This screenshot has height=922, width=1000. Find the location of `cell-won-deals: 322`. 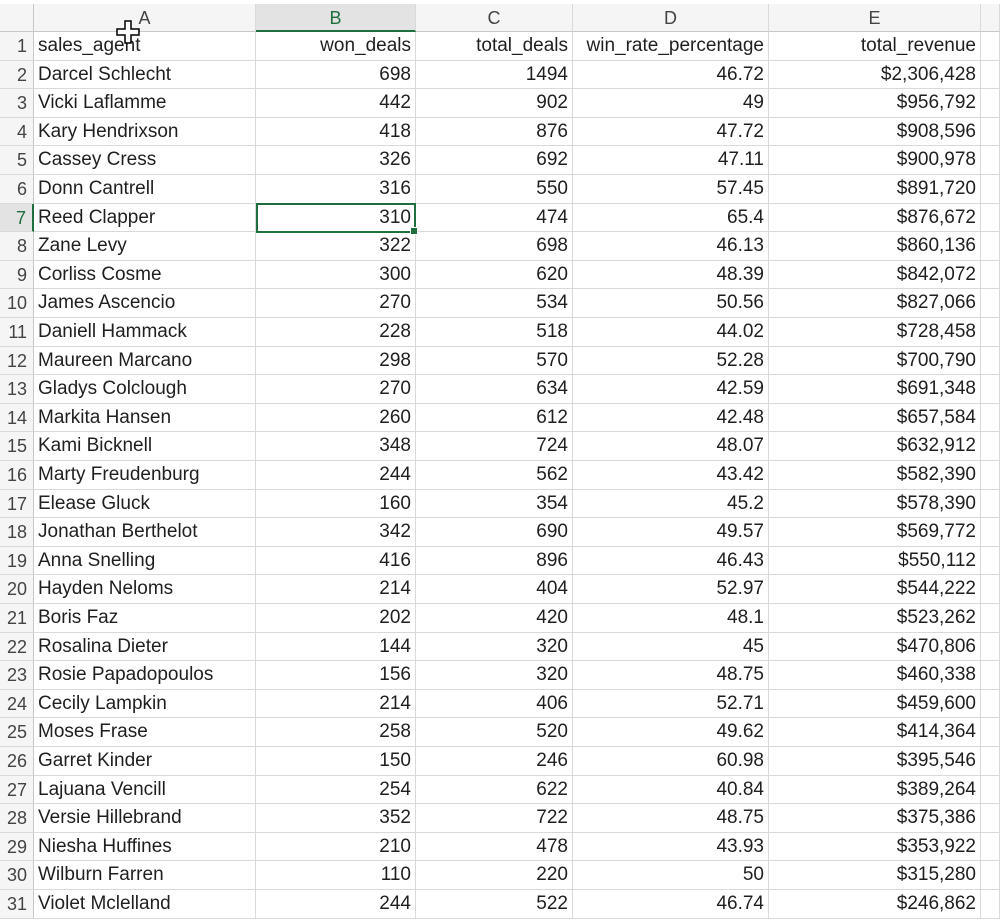

cell-won-deals: 322 is located at coordinates (336, 246).